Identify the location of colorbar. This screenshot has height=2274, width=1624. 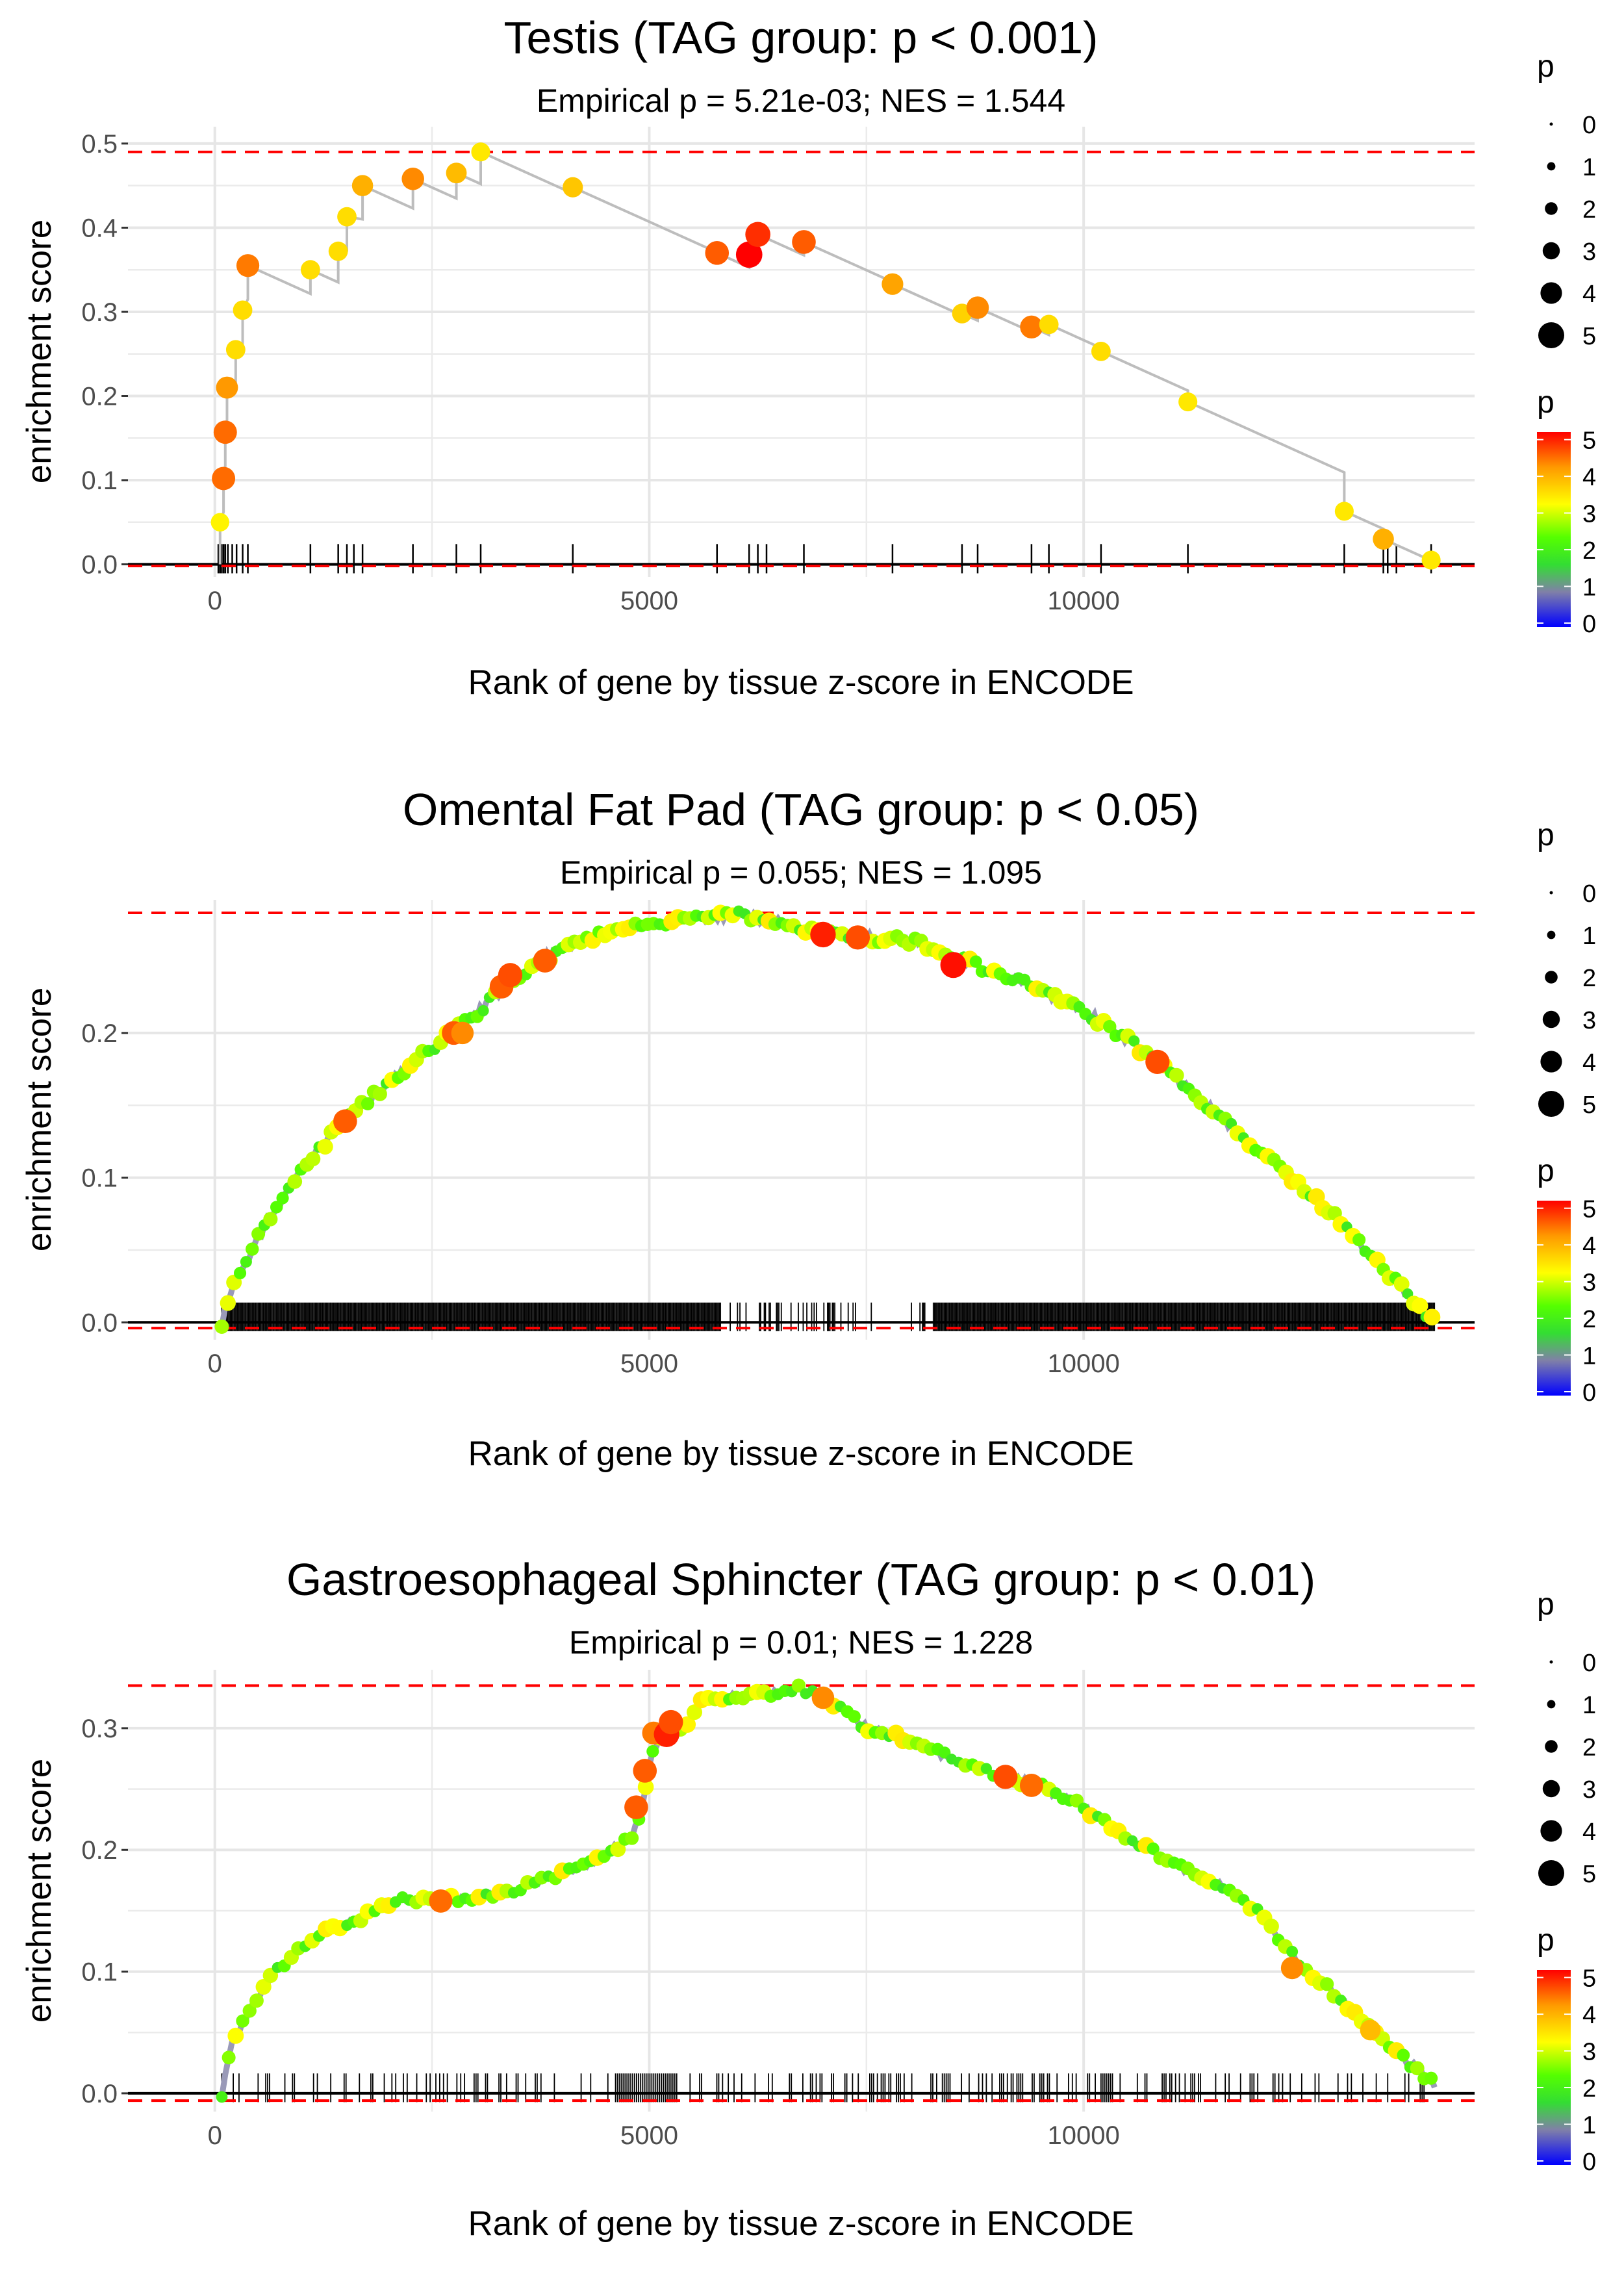
(1554, 2067).